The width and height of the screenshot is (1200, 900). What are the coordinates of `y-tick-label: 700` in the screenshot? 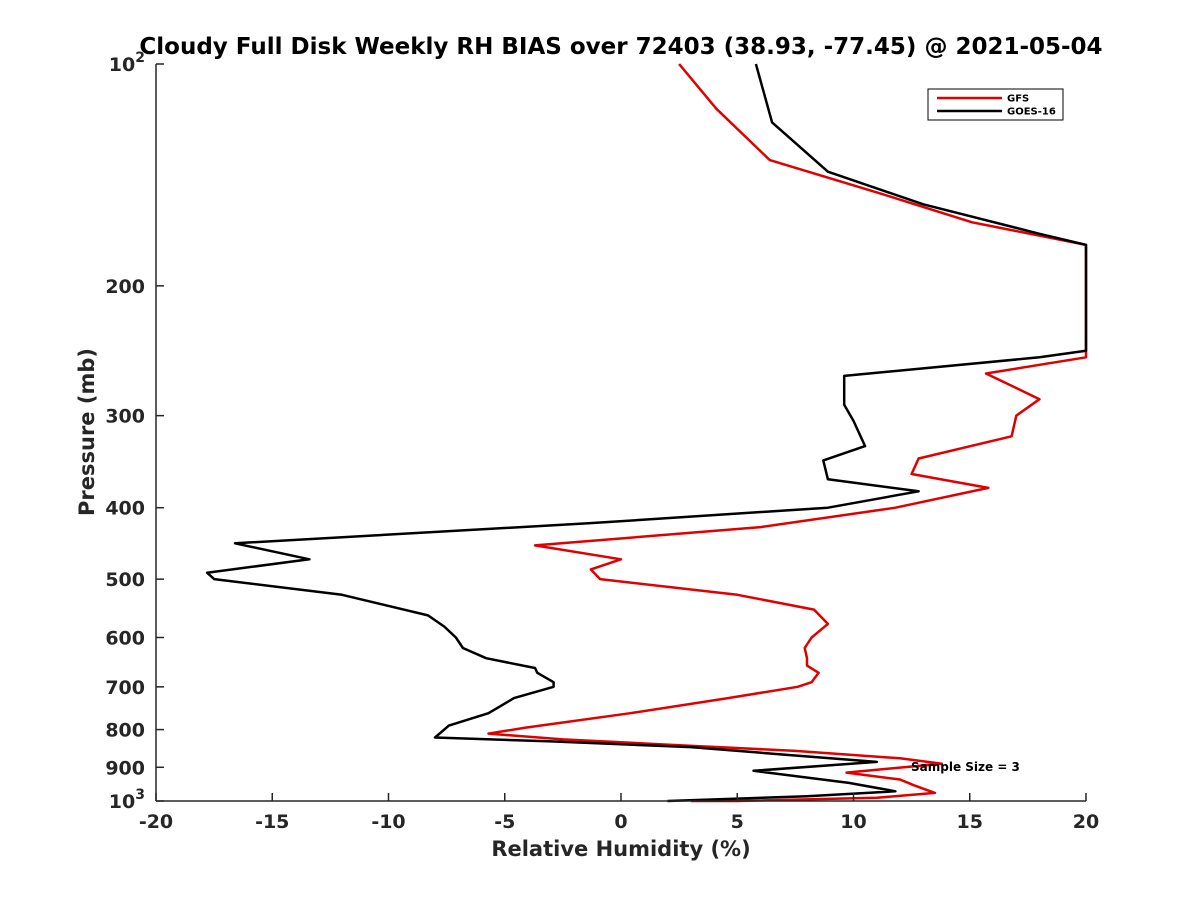 It's located at (125, 688).